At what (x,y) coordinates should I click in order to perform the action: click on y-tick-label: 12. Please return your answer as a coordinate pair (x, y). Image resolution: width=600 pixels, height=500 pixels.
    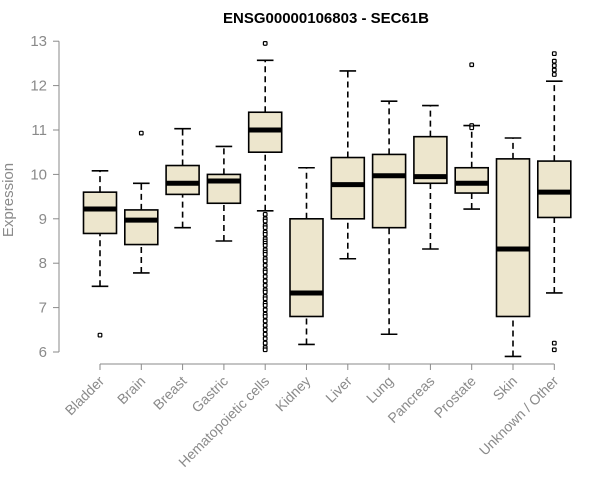
    Looking at the image, I should click on (38, 86).